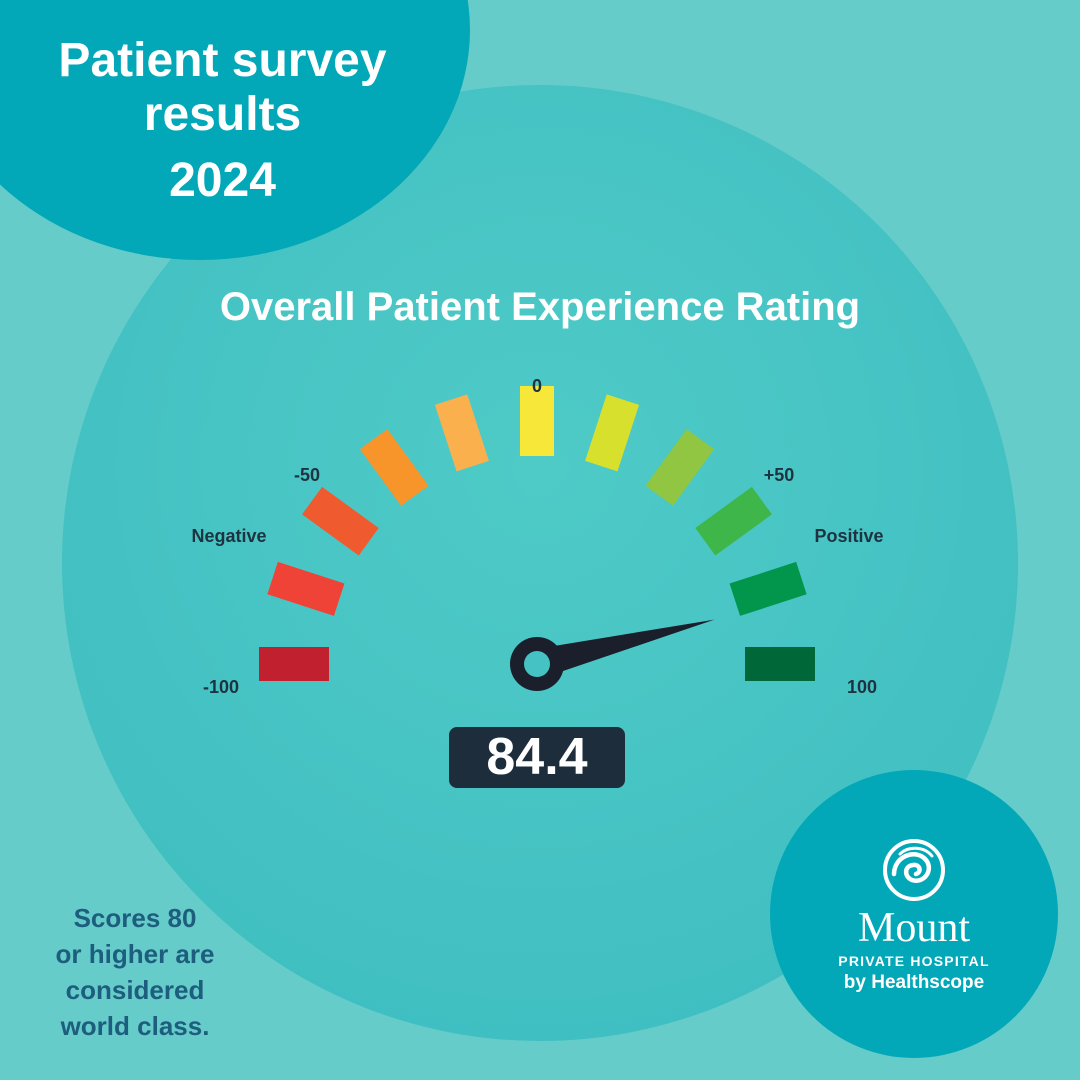  Describe the element at coordinates (540, 307) in the screenshot. I see `chart-title: Overall Patient Experience Rating` at that location.